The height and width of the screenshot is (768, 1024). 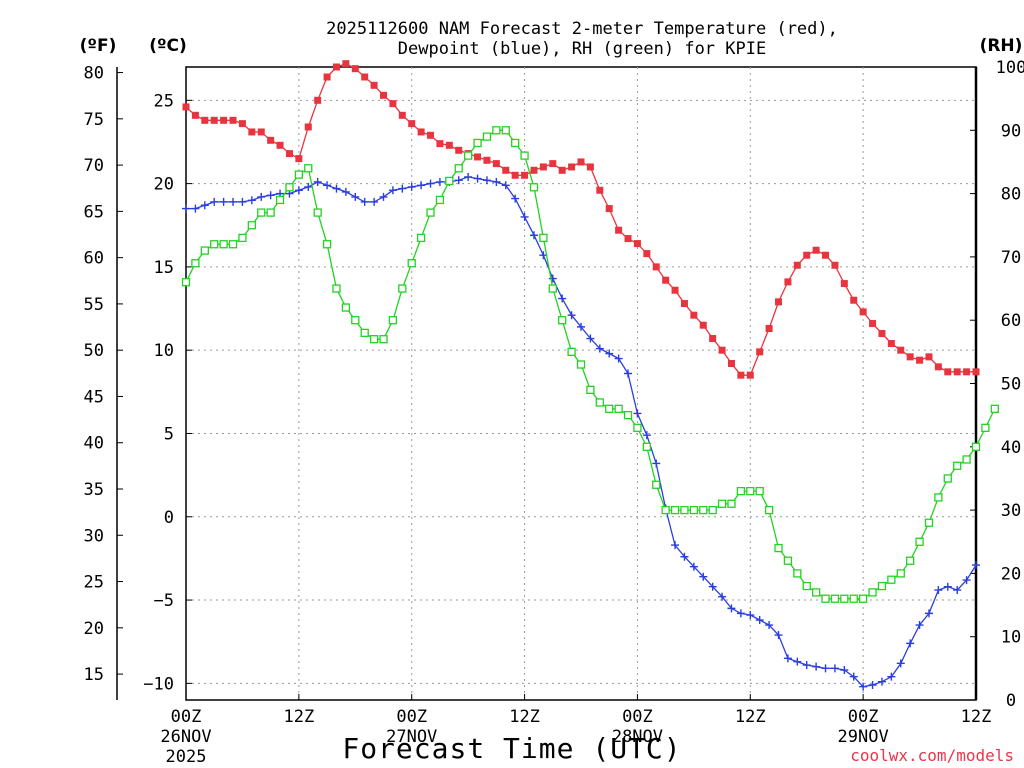 What do you see at coordinates (524, 717) in the screenshot?
I see `x-tick-label: 12Z` at bounding box center [524, 717].